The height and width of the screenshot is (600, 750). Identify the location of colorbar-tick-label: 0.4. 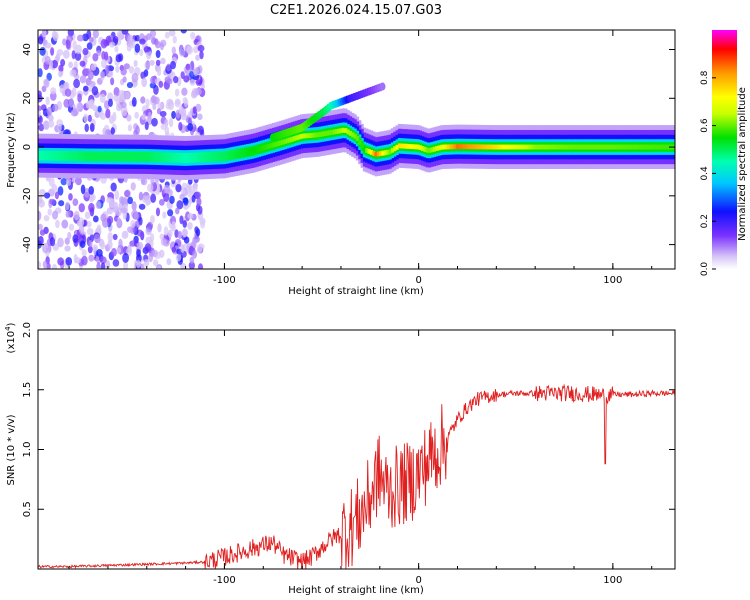
(705, 173).